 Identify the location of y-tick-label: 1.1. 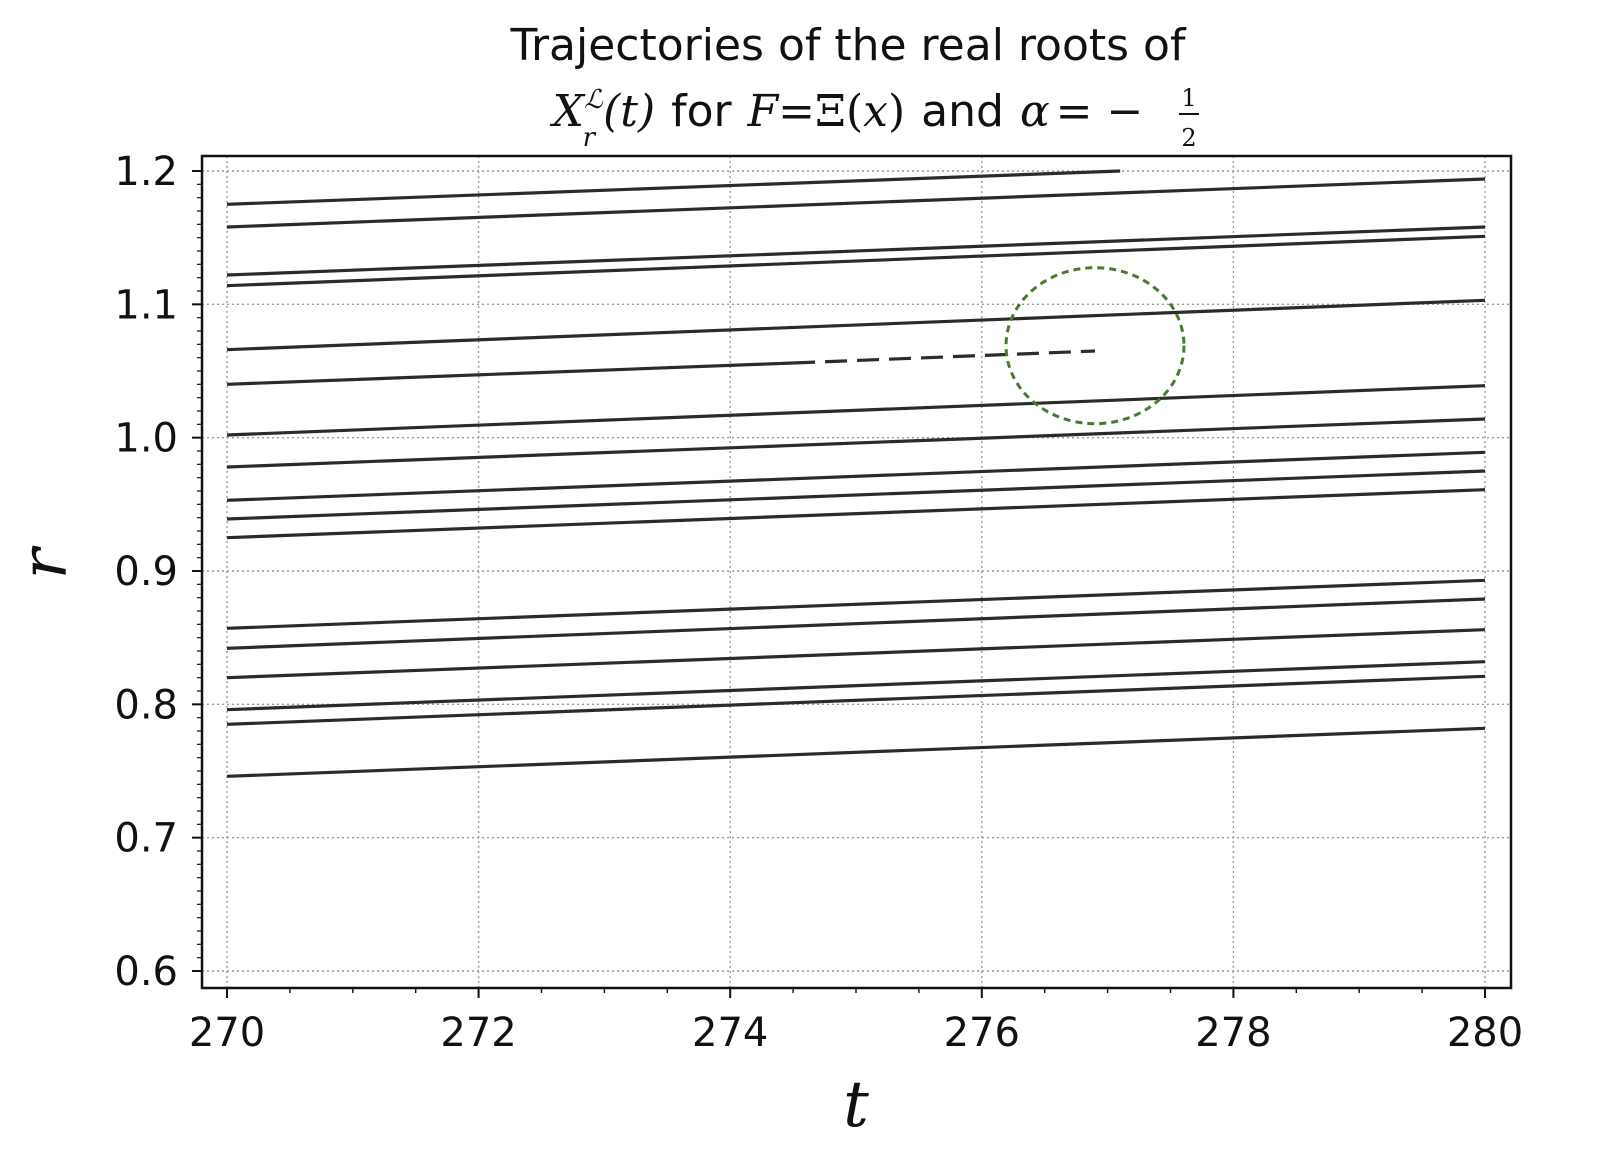
(146, 305).